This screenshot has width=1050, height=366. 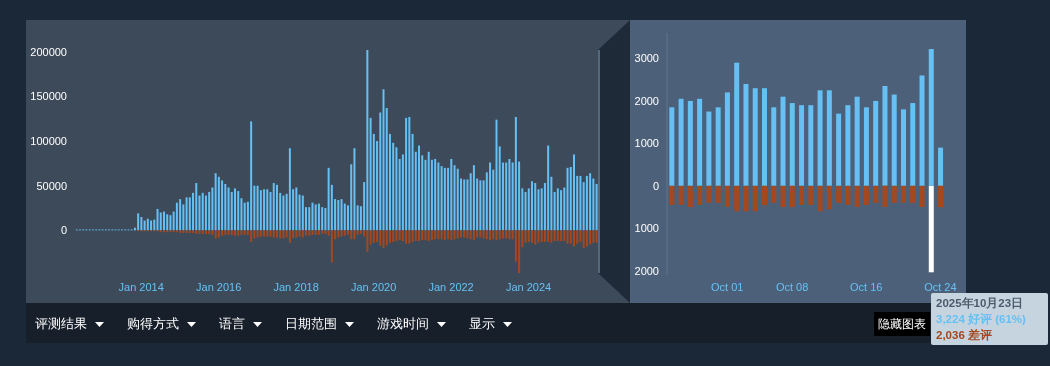 I want to click on text: 日期范围, so click(x=311, y=324).